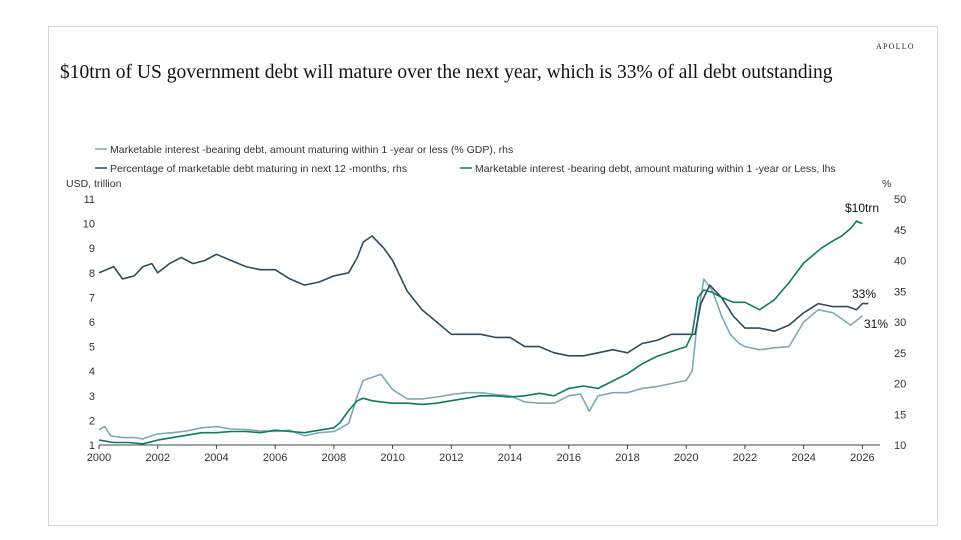 This screenshot has height=540, width=961. What do you see at coordinates (686, 458) in the screenshot?
I see `x-tick-label: 2020` at bounding box center [686, 458].